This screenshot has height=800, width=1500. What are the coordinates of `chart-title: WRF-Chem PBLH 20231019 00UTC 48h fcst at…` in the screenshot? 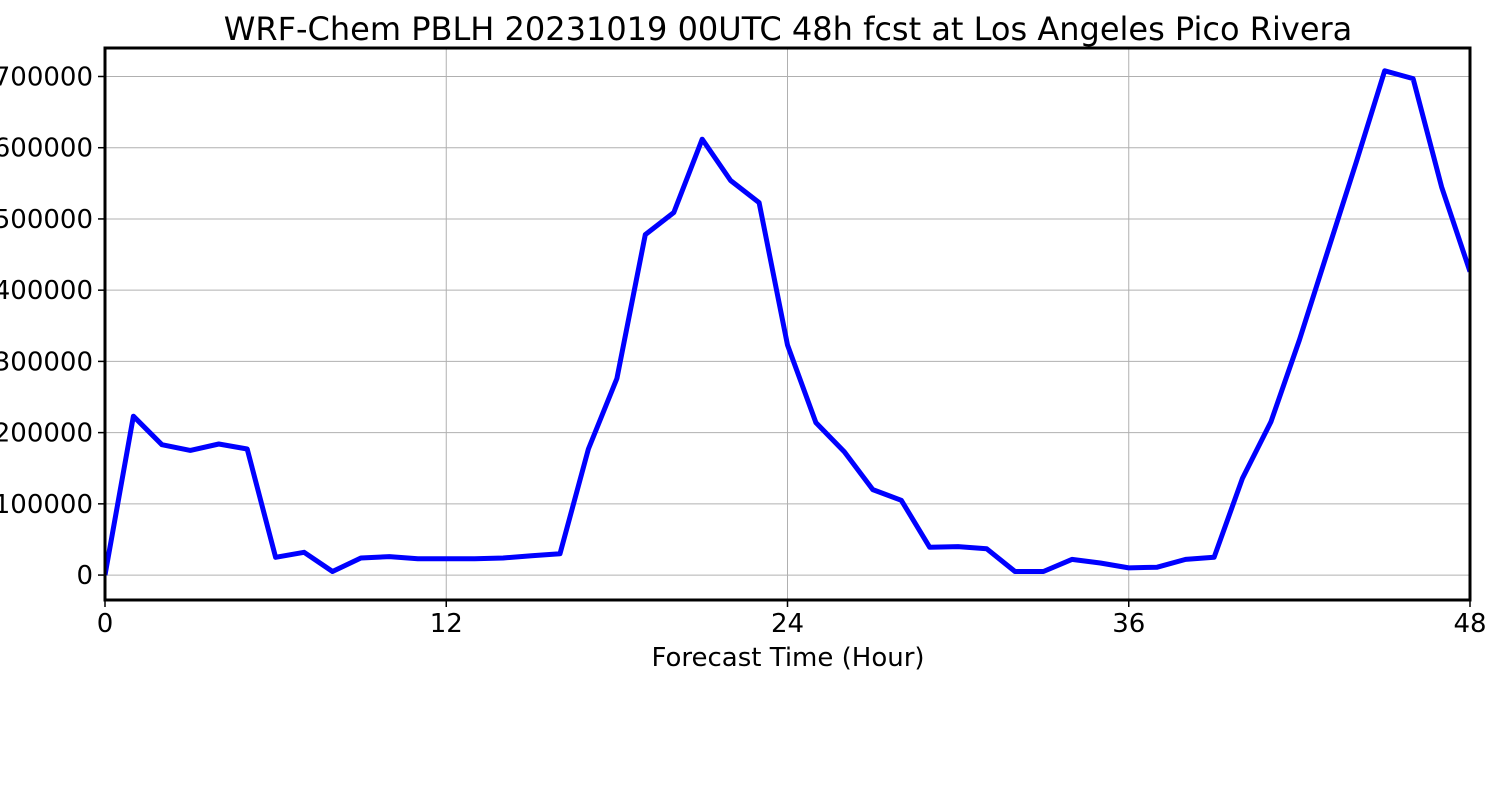 It's located at (788, 29).